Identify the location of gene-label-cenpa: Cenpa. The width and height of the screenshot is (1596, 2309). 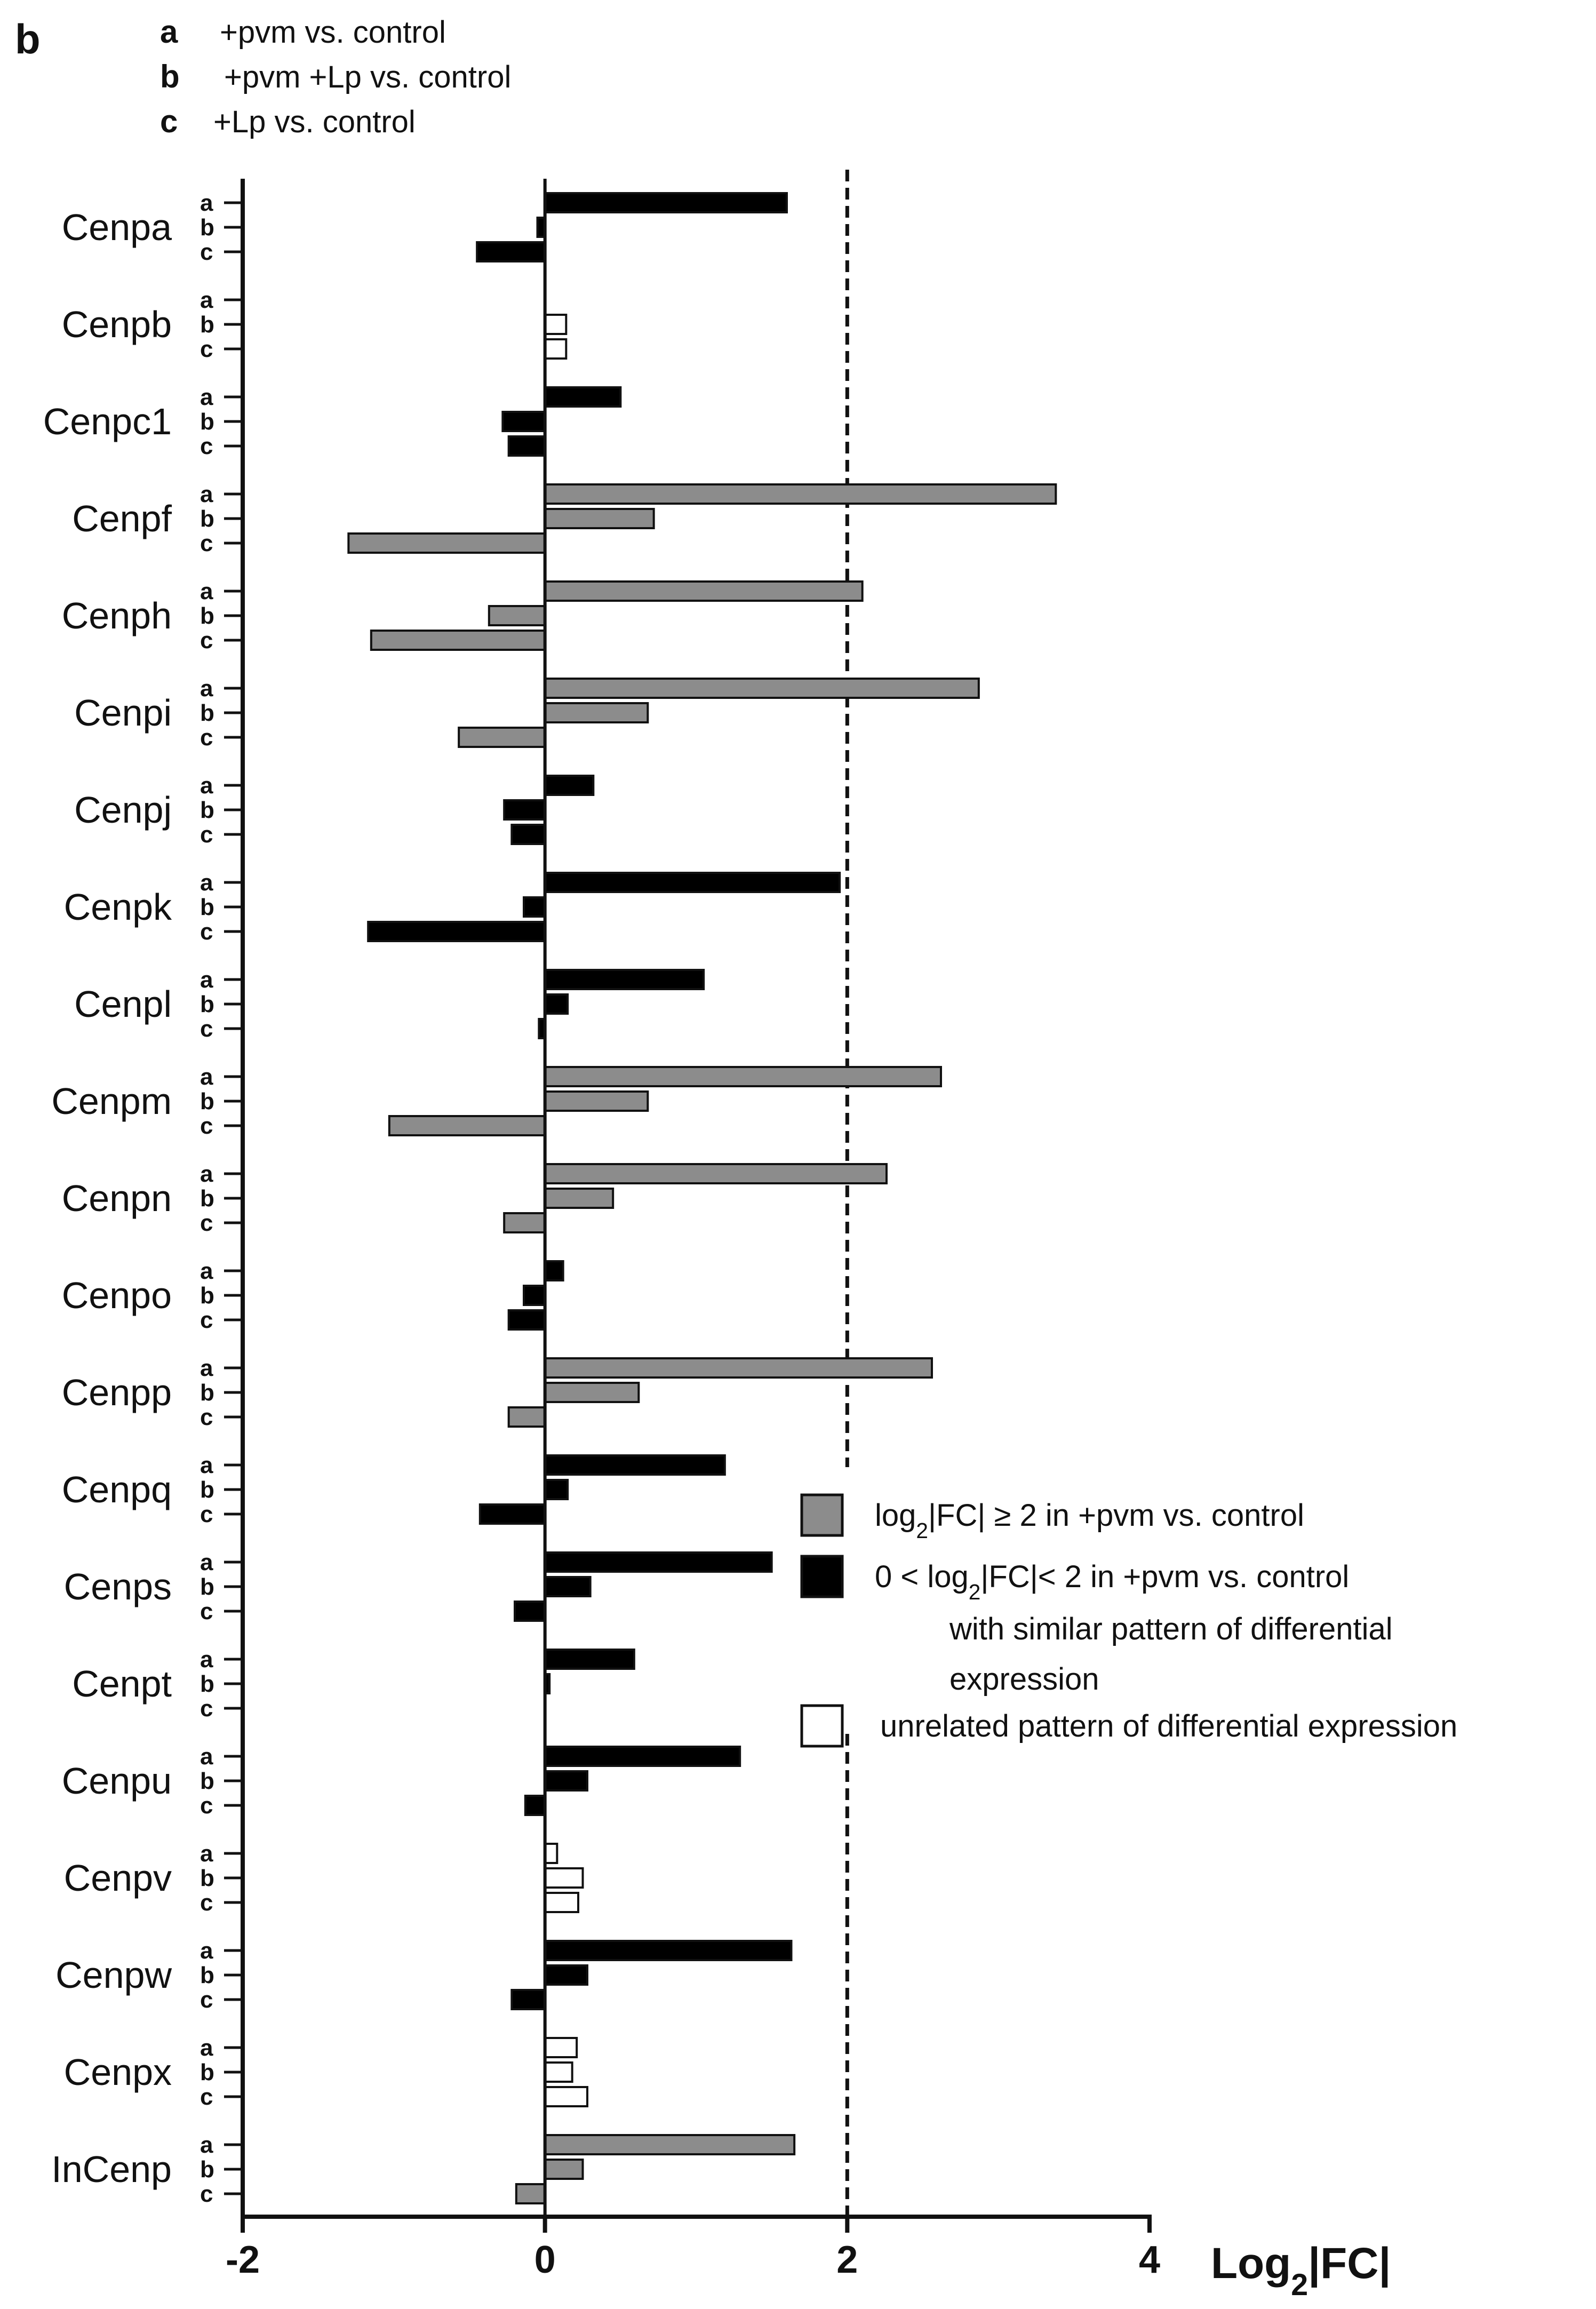
(117, 227).